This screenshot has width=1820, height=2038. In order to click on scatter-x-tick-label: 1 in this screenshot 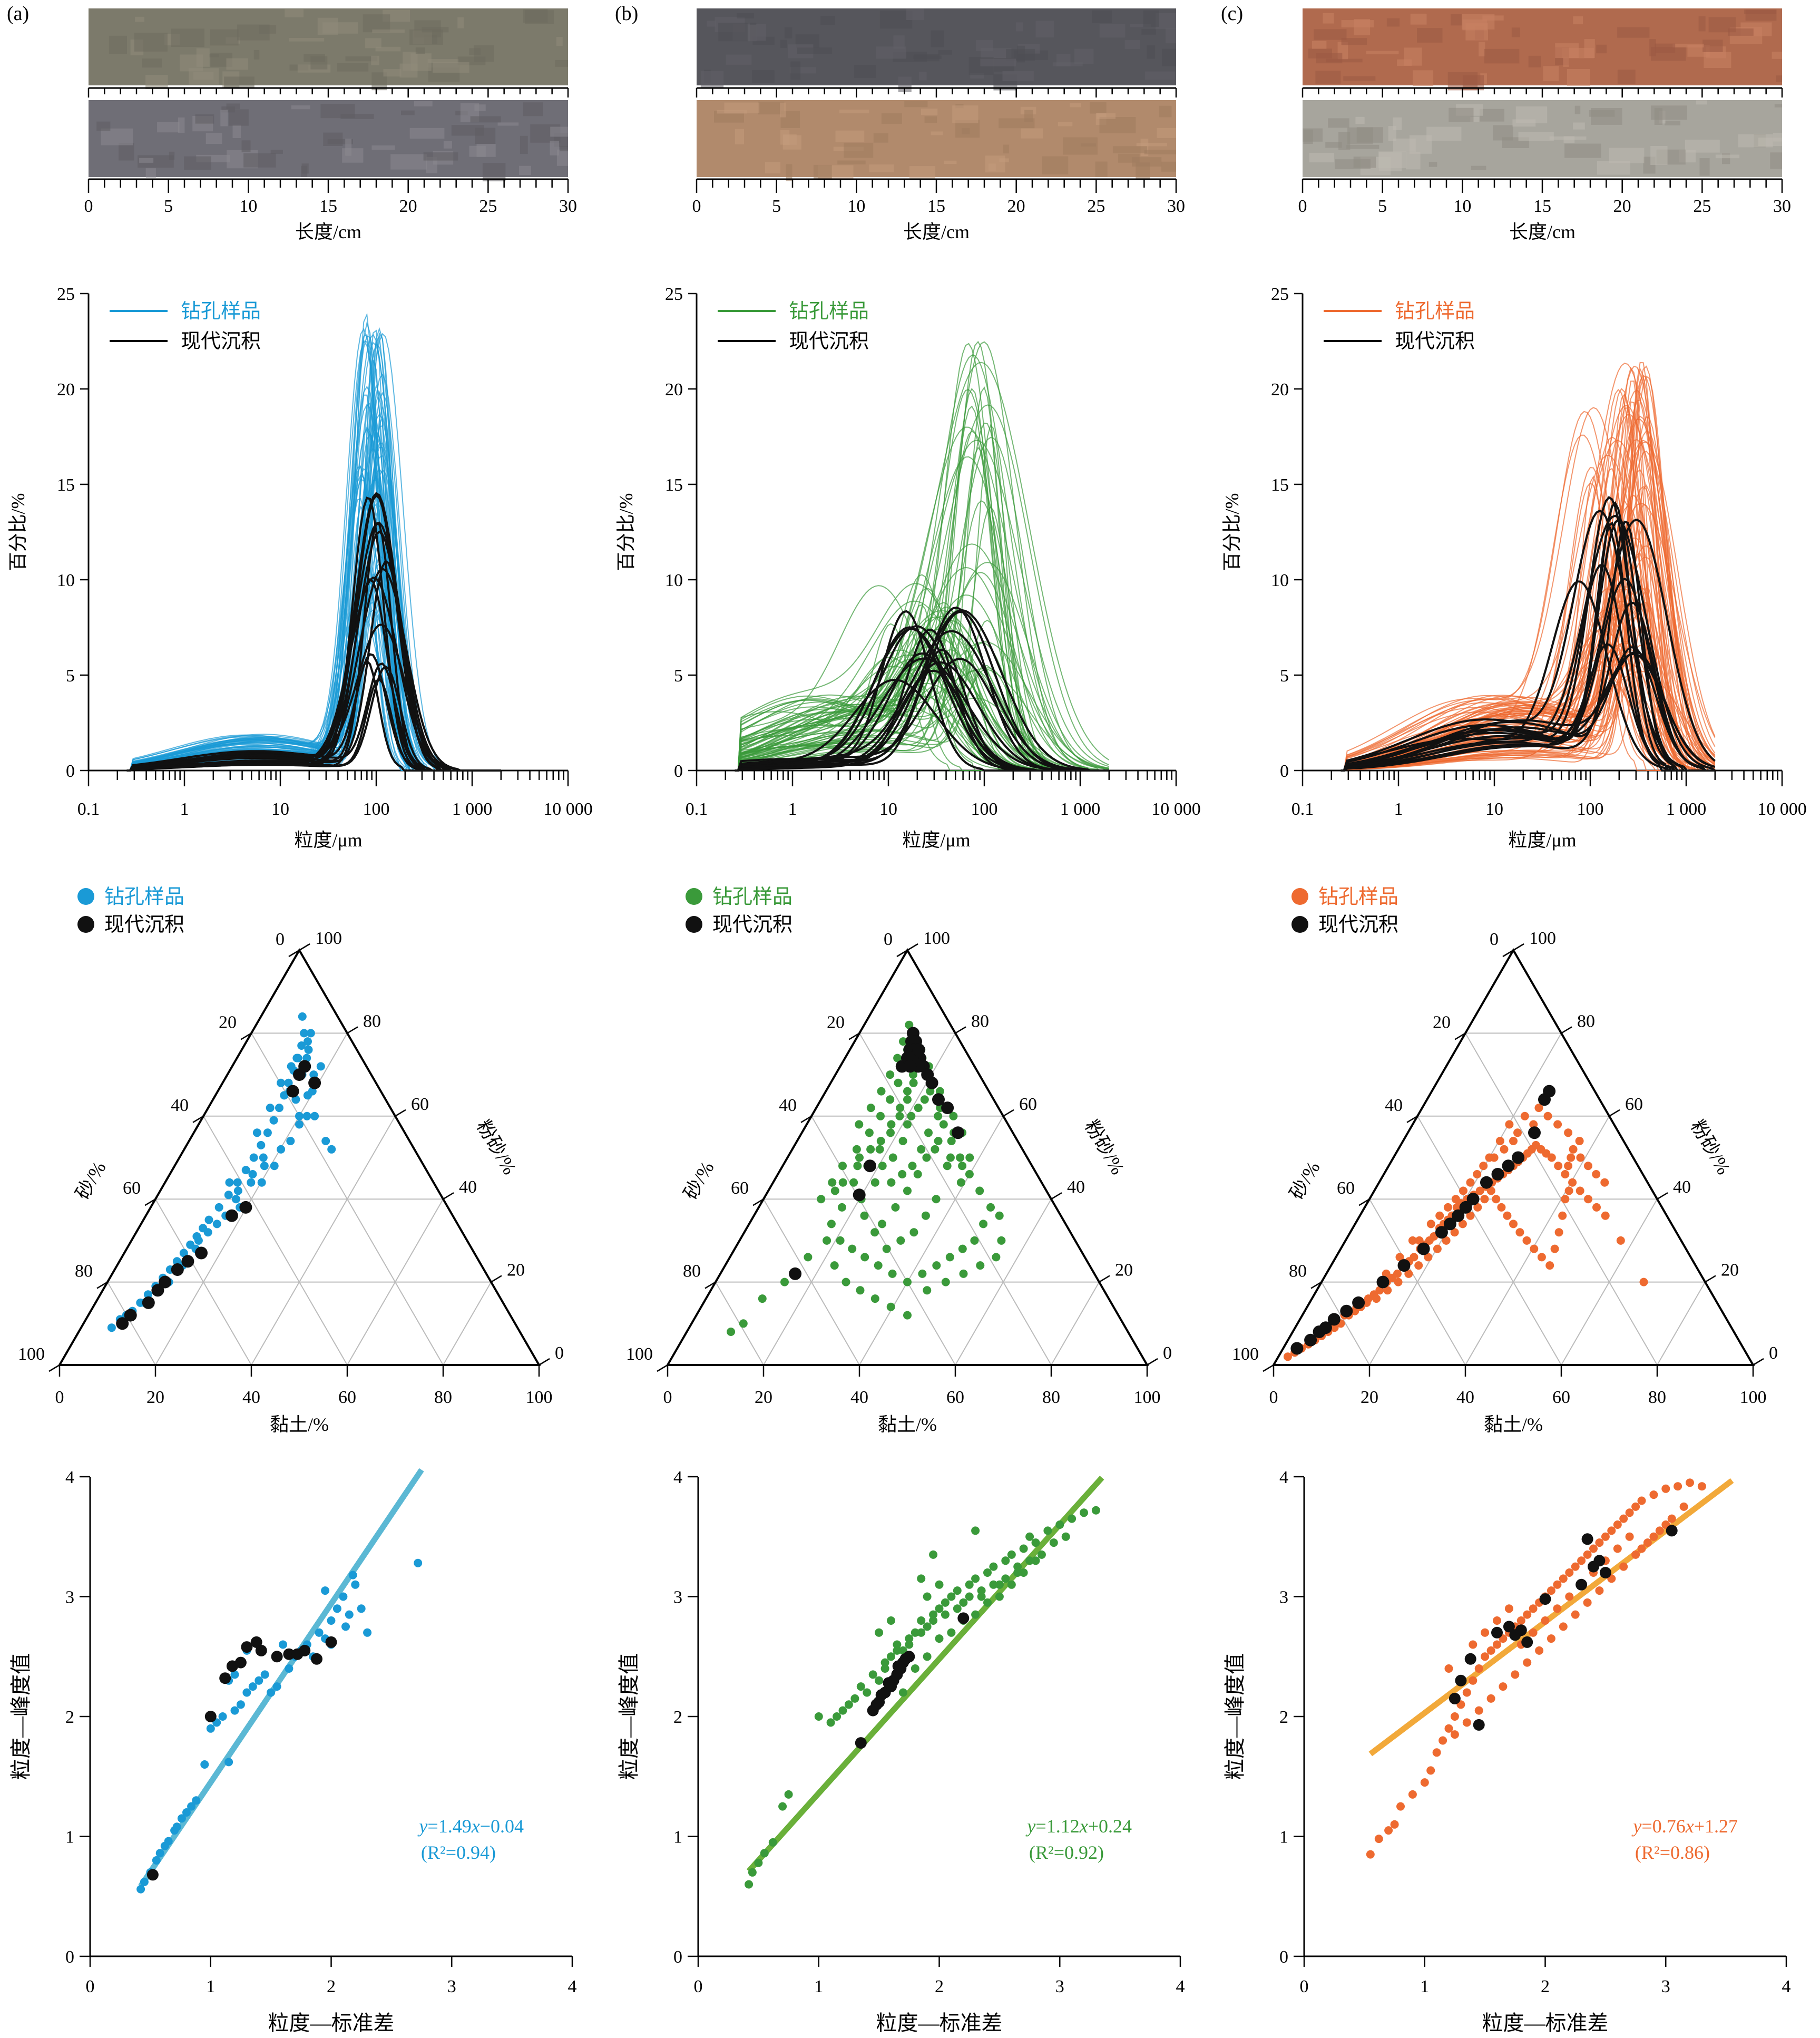, I will do `click(818, 1986)`.